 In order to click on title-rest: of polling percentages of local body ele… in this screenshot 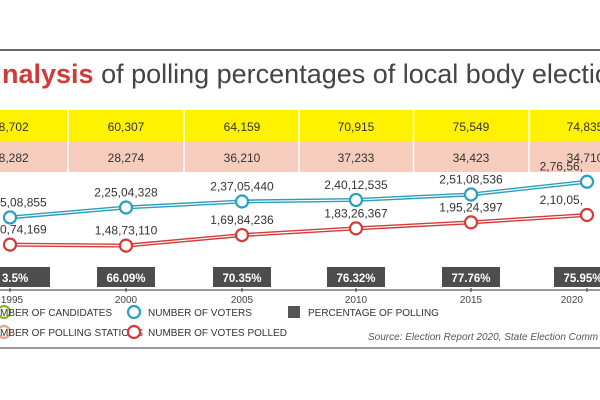, I will do `click(347, 74)`.